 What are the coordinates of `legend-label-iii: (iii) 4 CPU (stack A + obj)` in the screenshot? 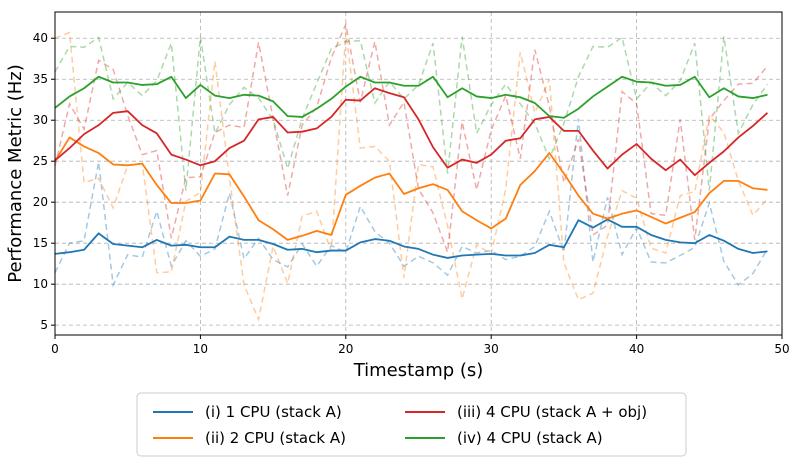 It's located at (552, 412).